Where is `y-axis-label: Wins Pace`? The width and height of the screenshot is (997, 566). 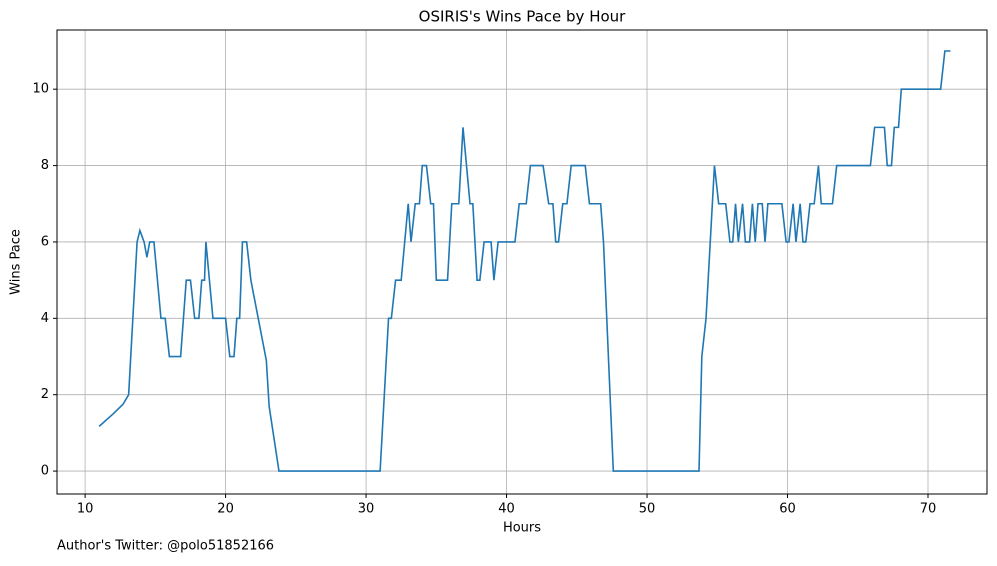 y-axis-label: Wins Pace is located at coordinates (16, 262).